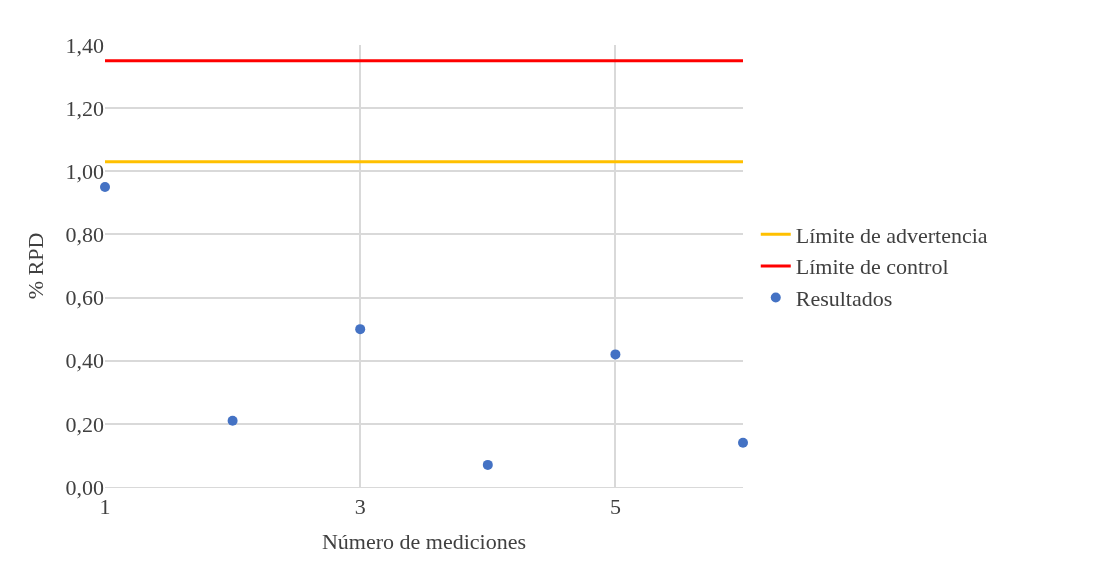  I want to click on y-axis-title: % RPD, so click(36, 266).